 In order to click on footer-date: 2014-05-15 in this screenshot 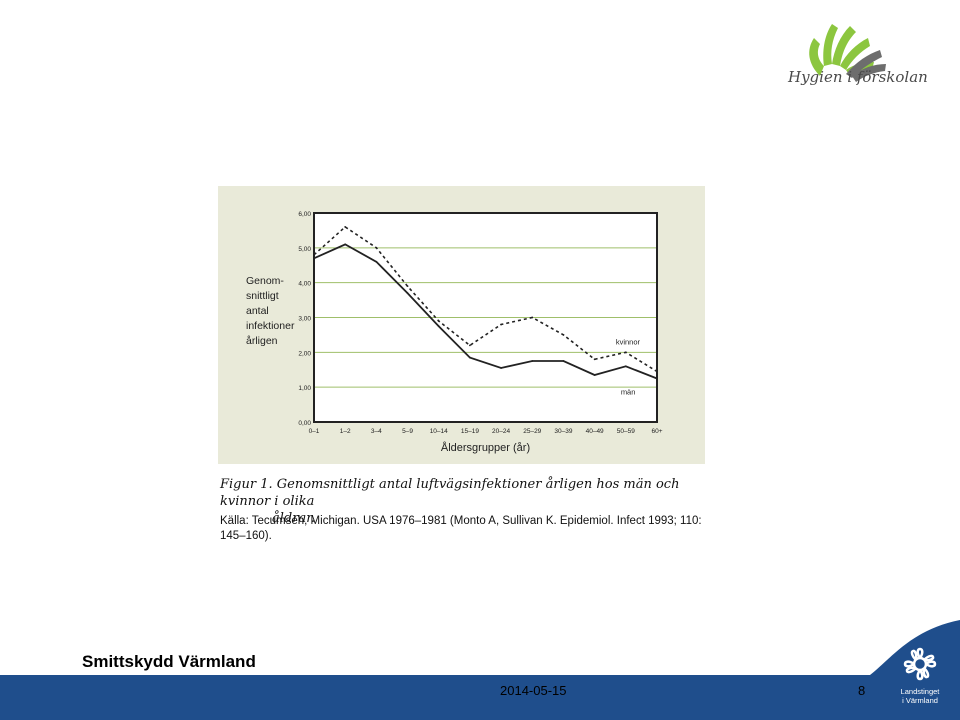, I will do `click(533, 690)`.